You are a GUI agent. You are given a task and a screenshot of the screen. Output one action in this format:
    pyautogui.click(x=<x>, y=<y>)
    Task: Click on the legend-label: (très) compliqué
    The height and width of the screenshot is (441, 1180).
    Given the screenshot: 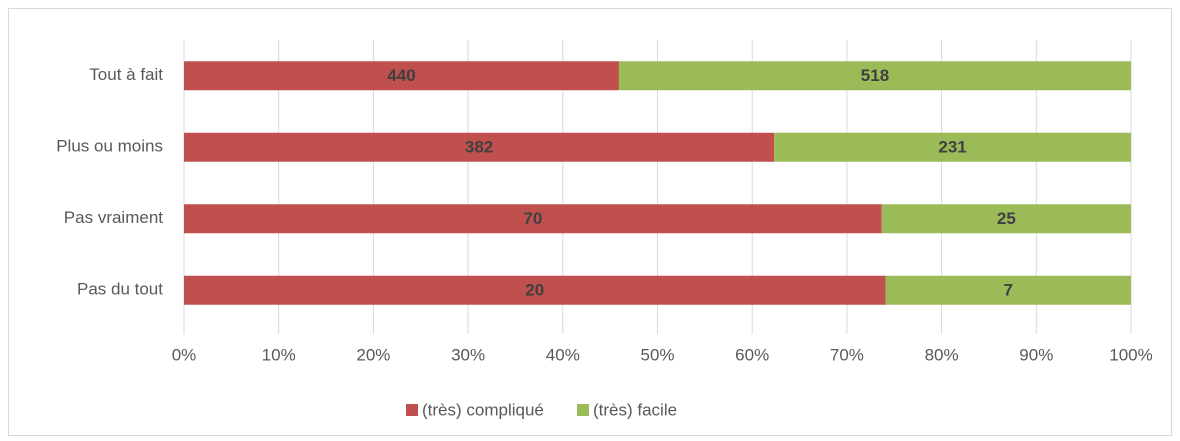 What is the action you would take?
    pyautogui.click(x=483, y=409)
    